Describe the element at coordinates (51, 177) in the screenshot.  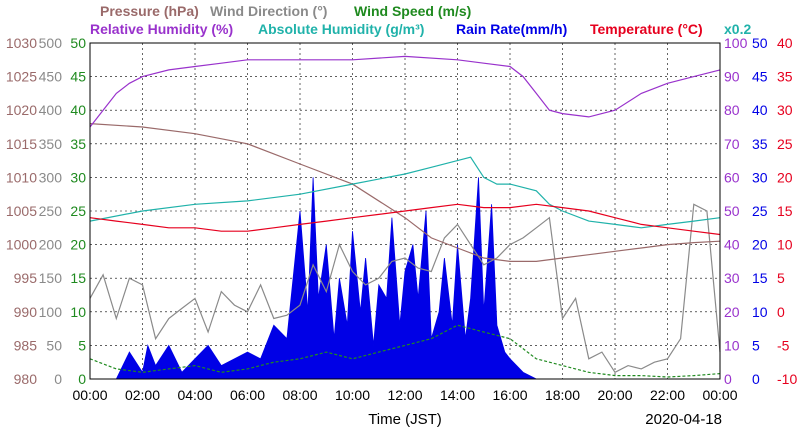
I see `wind-direction-tick-label: 300` at that location.